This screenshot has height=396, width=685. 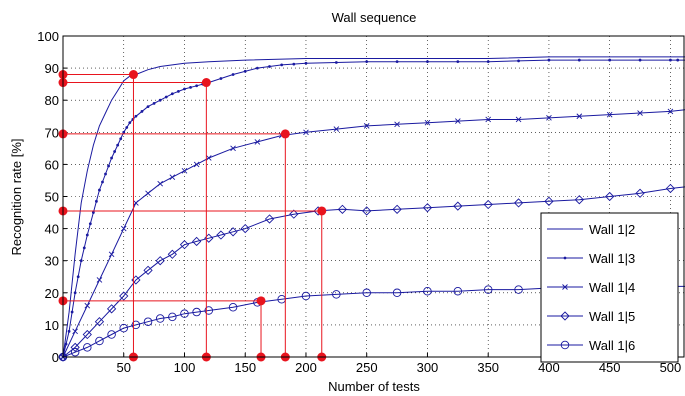 I want to click on x-tick-label: 500, so click(x=671, y=367).